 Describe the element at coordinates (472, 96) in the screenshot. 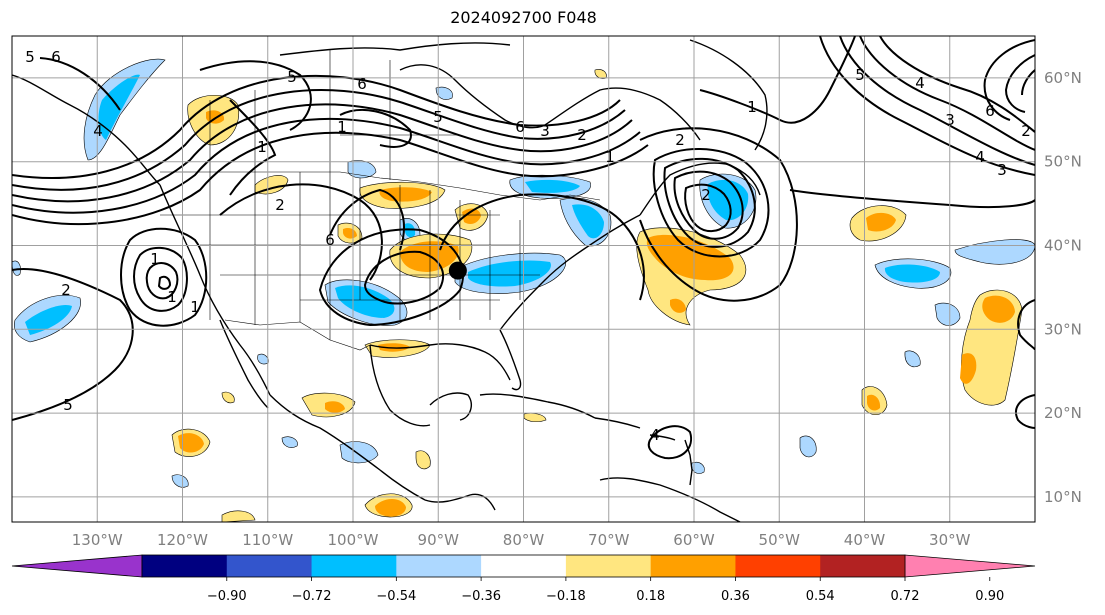

I see `coastline-hudson-bay` at that location.